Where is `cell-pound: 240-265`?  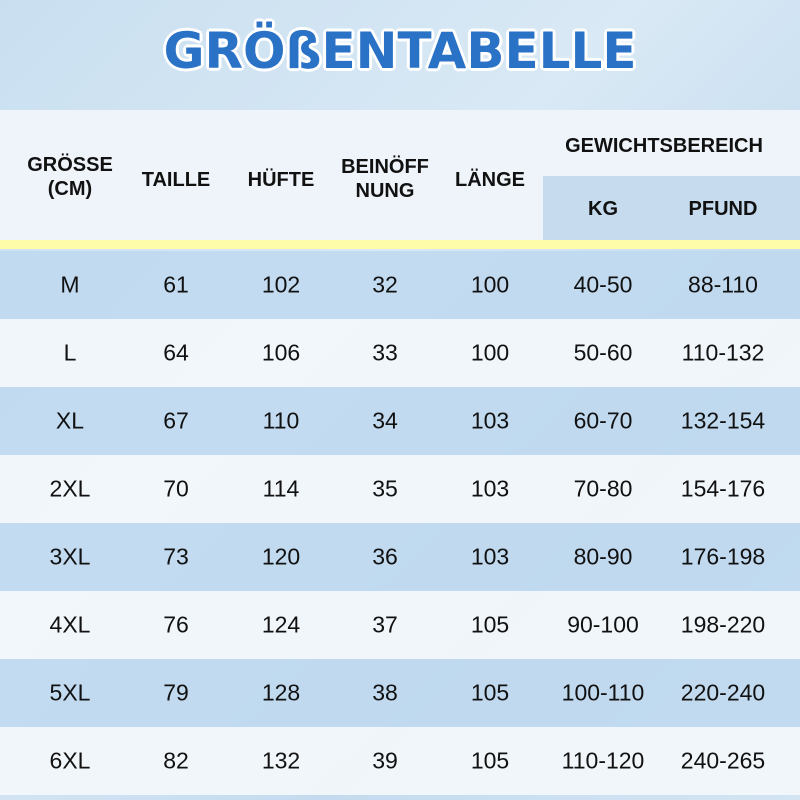
cell-pound: 240-265 is located at coordinates (723, 760).